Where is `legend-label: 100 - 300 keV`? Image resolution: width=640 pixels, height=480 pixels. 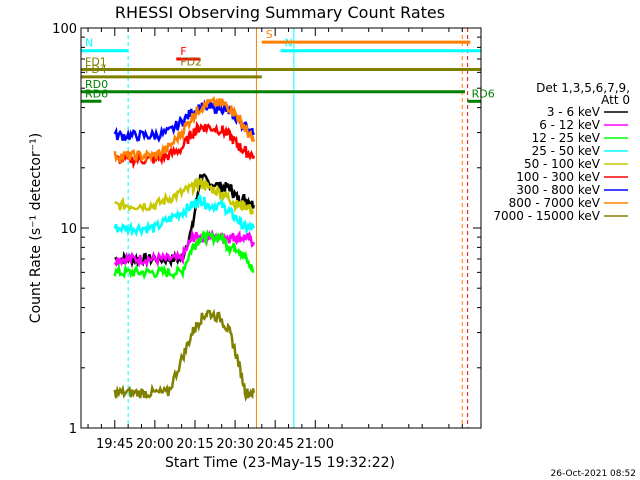 legend-label: 100 - 300 keV is located at coordinates (558, 177).